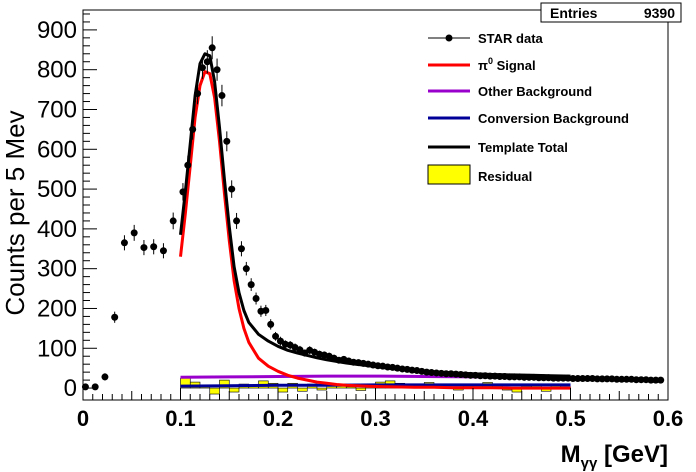 The image size is (696, 472). I want to click on legend-entry-residual: Residual, so click(479, 174).